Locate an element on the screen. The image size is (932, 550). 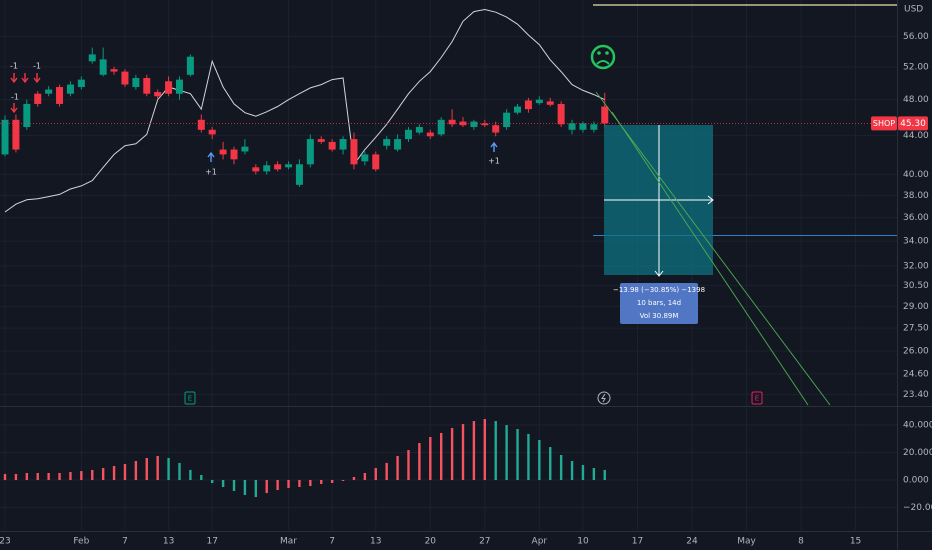
buy-arrow is located at coordinates (211, 156).